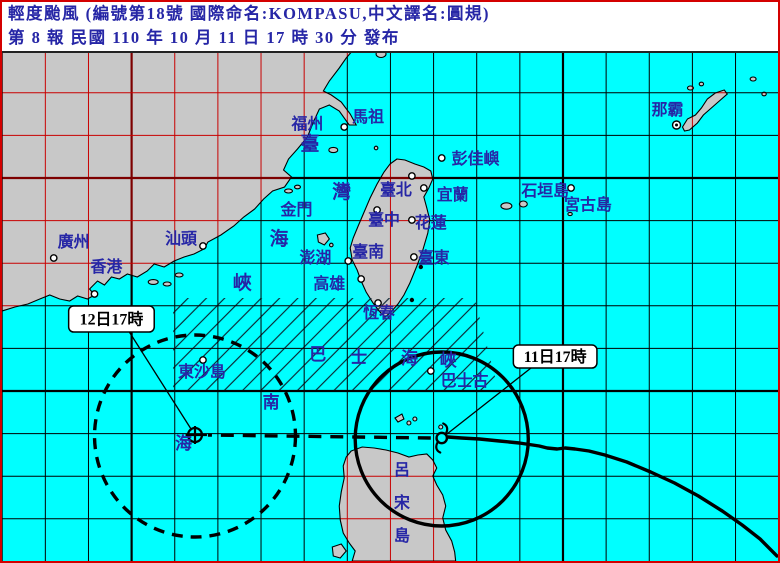  I want to click on current-label-leader-line, so click(489, 401).